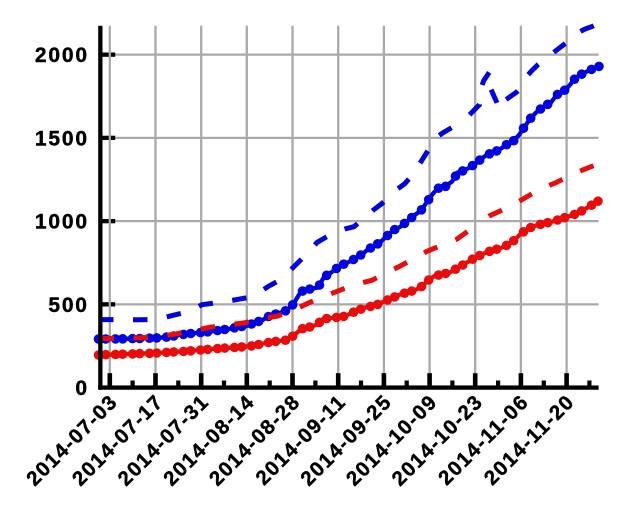 The height and width of the screenshot is (517, 640). Describe the element at coordinates (62, 222) in the screenshot. I see `svg-text: 1000` at that location.